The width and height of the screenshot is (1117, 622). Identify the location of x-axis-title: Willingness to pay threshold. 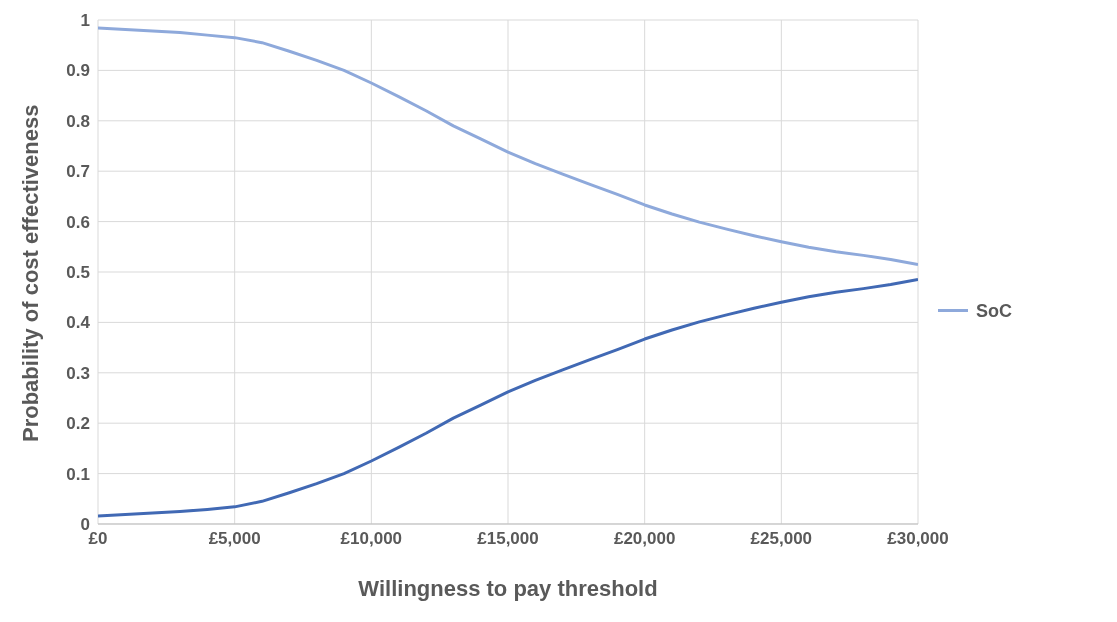
(508, 588).